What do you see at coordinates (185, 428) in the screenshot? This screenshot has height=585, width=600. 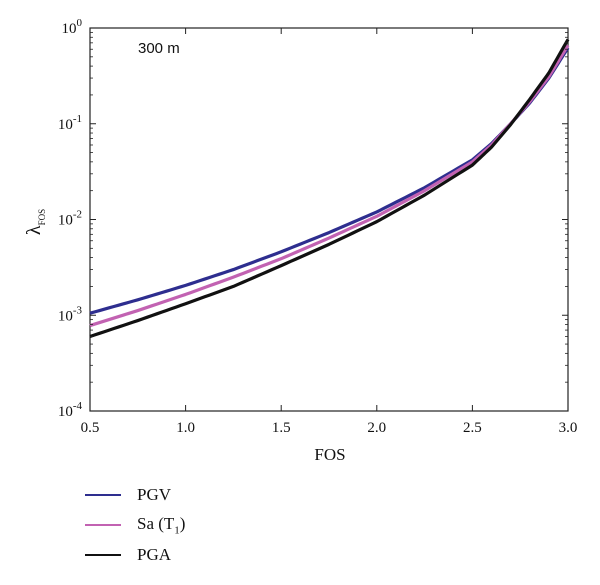 I see `x-tick-label: 1.0` at bounding box center [185, 428].